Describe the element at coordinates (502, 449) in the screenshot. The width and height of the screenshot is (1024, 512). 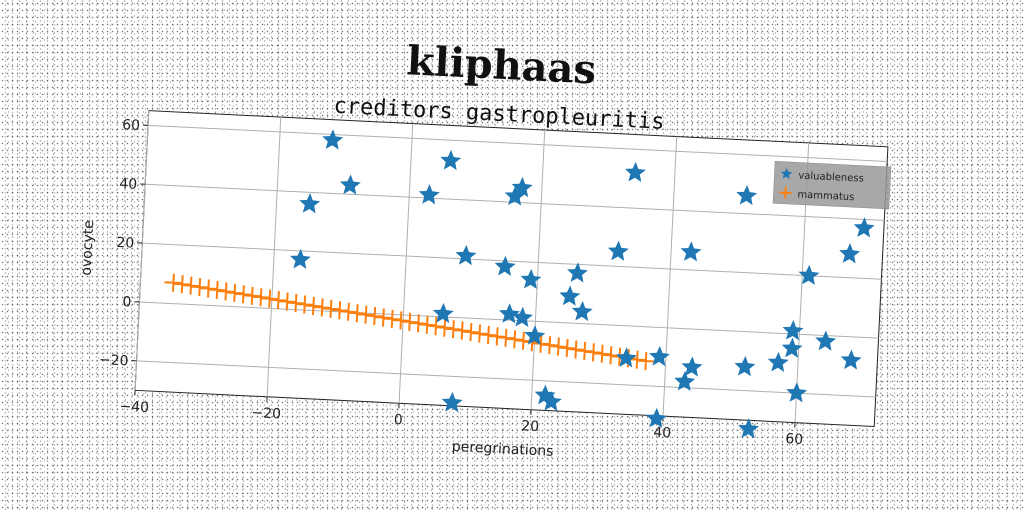
I see `x-axis-label: peregrinations` at that location.